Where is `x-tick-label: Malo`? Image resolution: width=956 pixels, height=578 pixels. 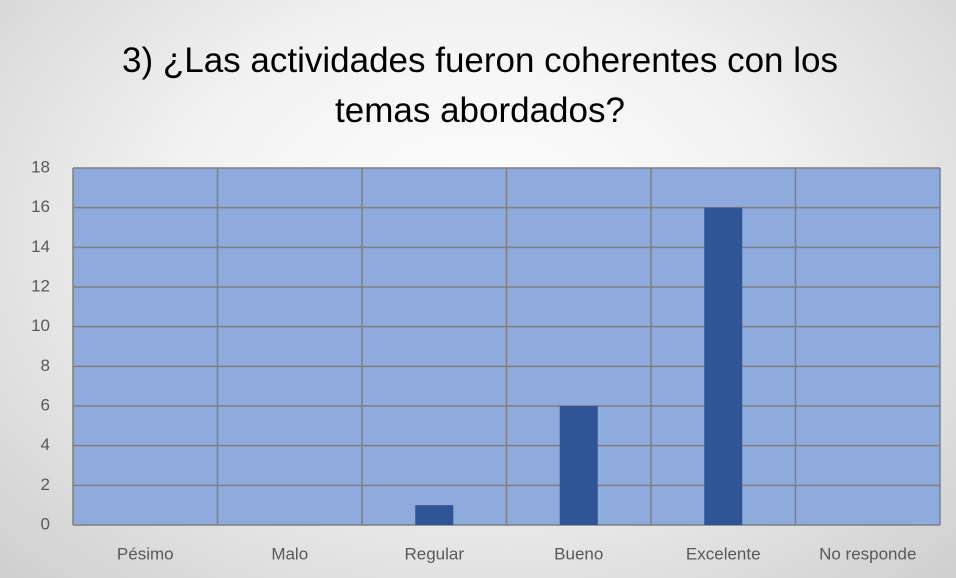
x-tick-label: Malo is located at coordinates (289, 553).